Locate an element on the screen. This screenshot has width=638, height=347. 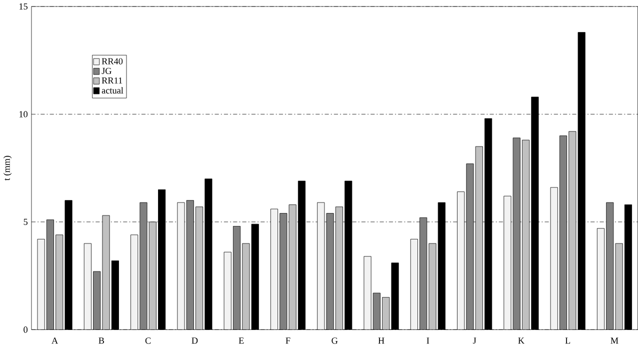
x-tick-label: L is located at coordinates (567, 341).